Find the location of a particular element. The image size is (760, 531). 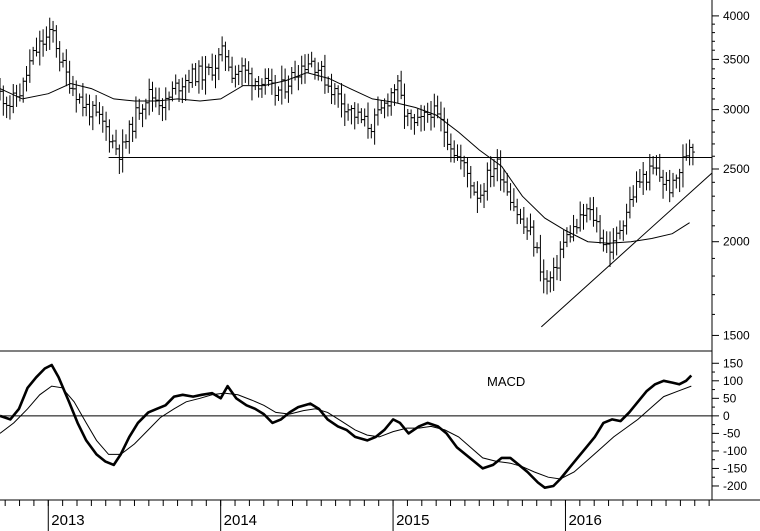

year-label: 2015 is located at coordinates (412, 520).